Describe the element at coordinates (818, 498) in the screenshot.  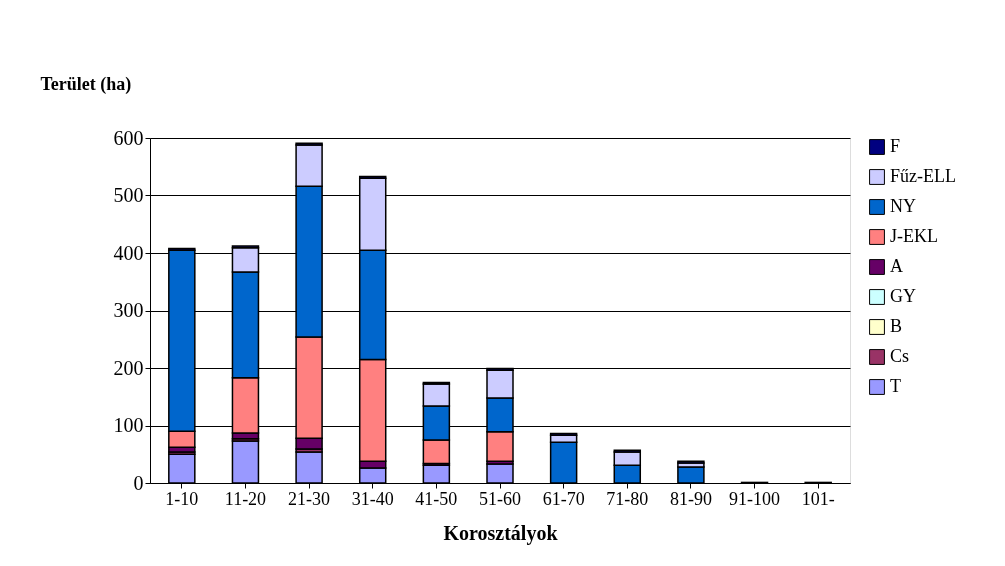
I see `x-tick-label: 101-` at that location.